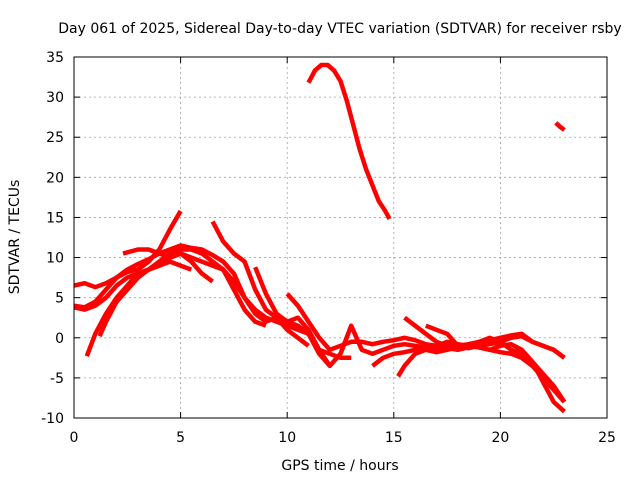 This screenshot has width=640, height=480. What do you see at coordinates (52, 419) in the screenshot?
I see `y-tick-label: -10` at bounding box center [52, 419].